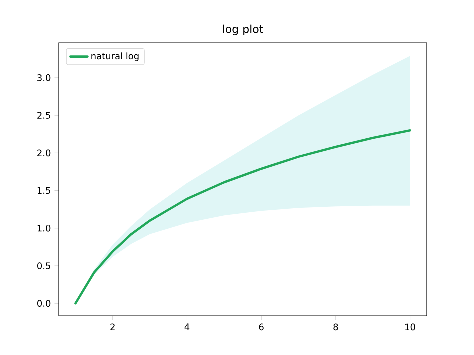 This screenshot has height=355, width=474. Describe the element at coordinates (44, 228) in the screenshot. I see `y-tick-label: 1.0` at that location.